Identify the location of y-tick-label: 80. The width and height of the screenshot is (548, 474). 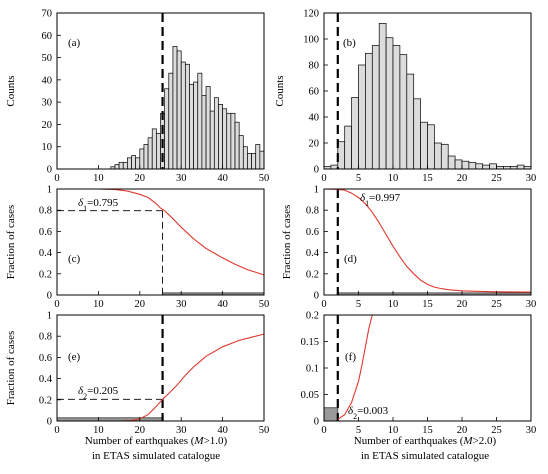
(314, 66).